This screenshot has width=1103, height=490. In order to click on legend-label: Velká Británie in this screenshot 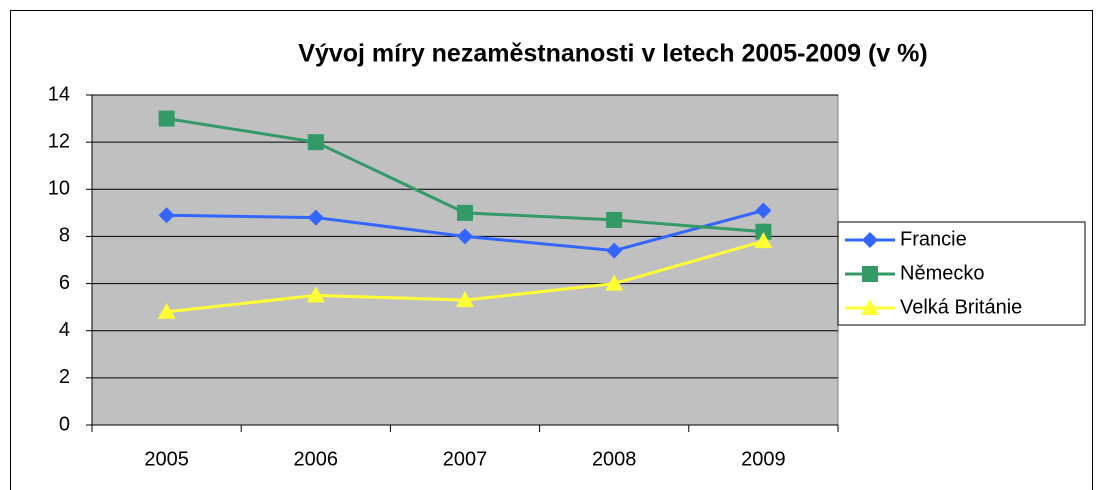, I will do `click(961, 307)`.